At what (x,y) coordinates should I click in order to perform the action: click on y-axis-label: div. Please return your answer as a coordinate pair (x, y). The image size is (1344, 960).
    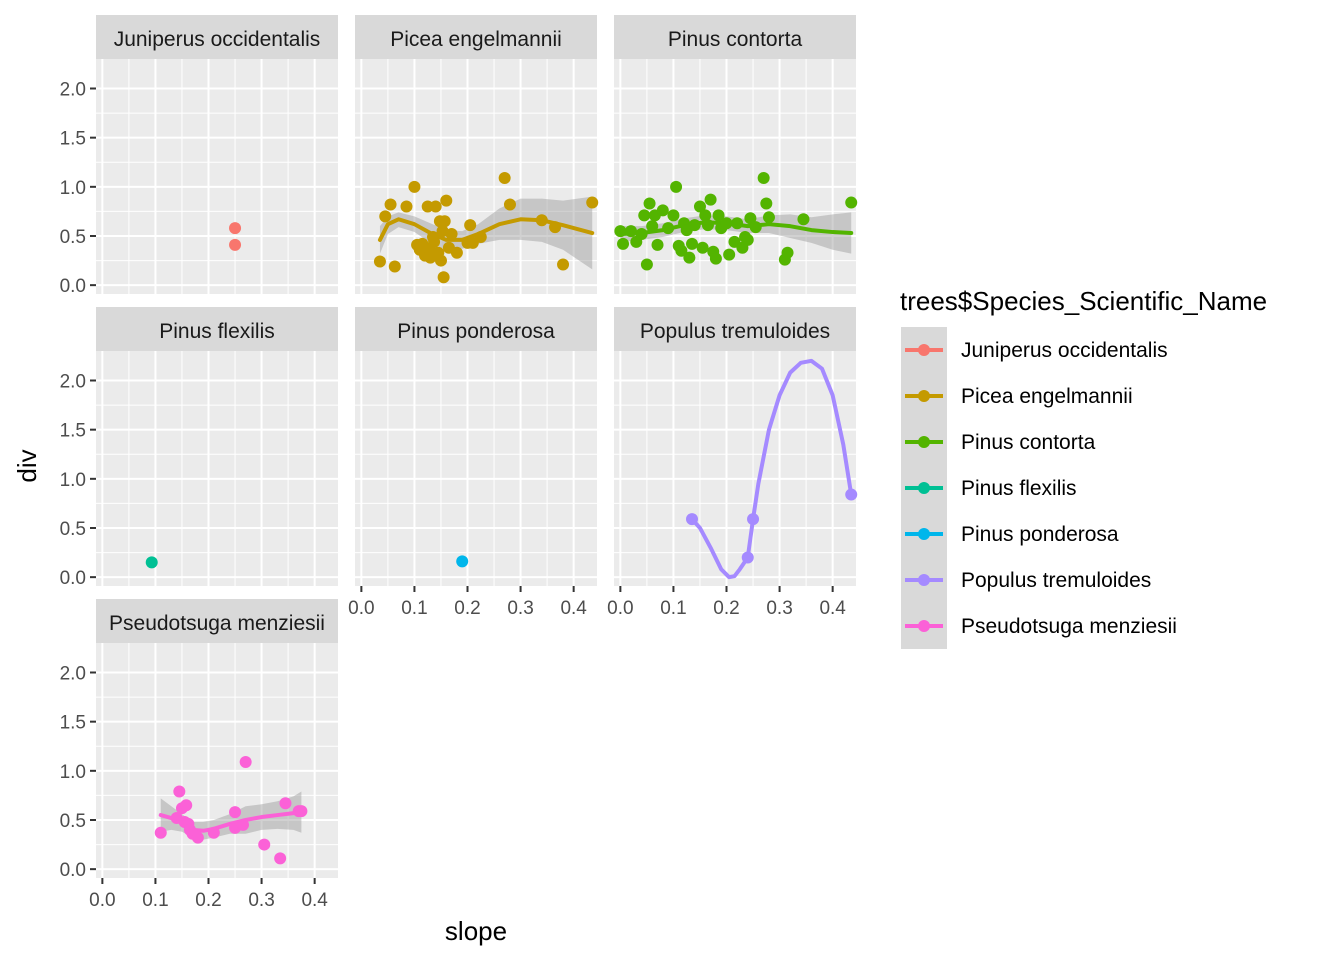
    Looking at the image, I should click on (27, 465).